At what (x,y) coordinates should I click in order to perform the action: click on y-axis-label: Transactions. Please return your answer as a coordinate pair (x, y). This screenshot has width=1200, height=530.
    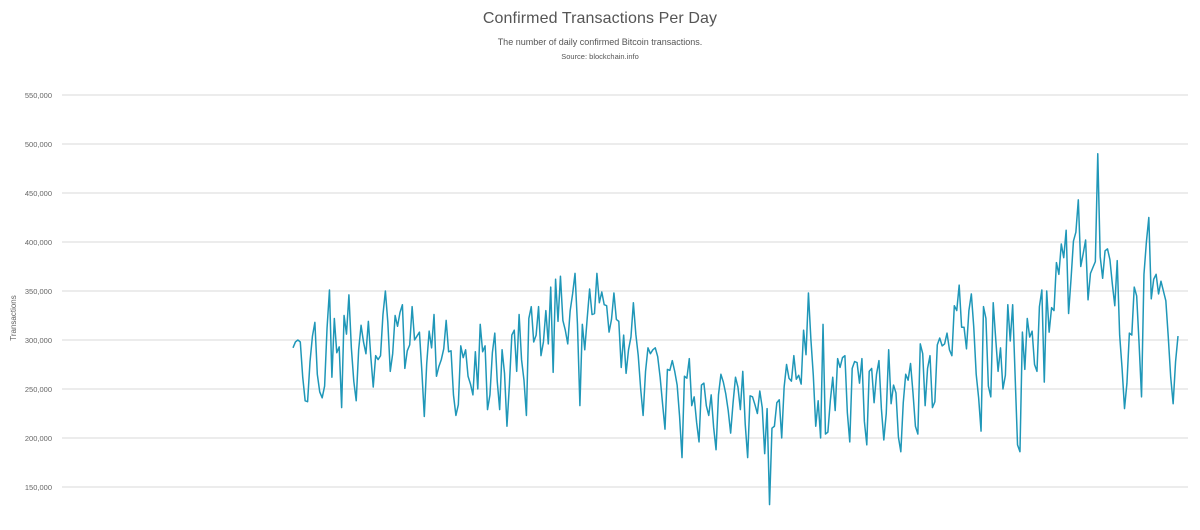
    Looking at the image, I should click on (13, 318).